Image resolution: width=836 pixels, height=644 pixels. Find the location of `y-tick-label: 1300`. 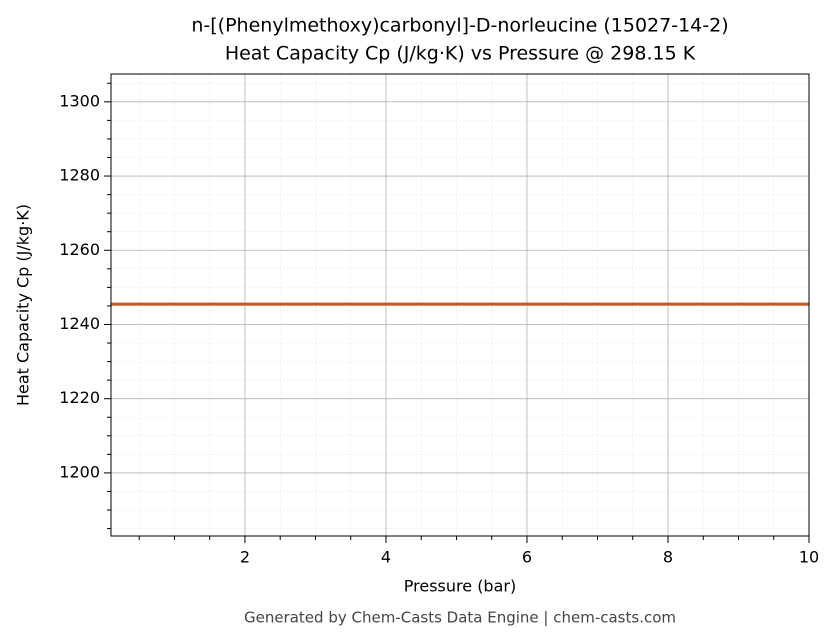

y-tick-label: 1300 is located at coordinates (79, 100).